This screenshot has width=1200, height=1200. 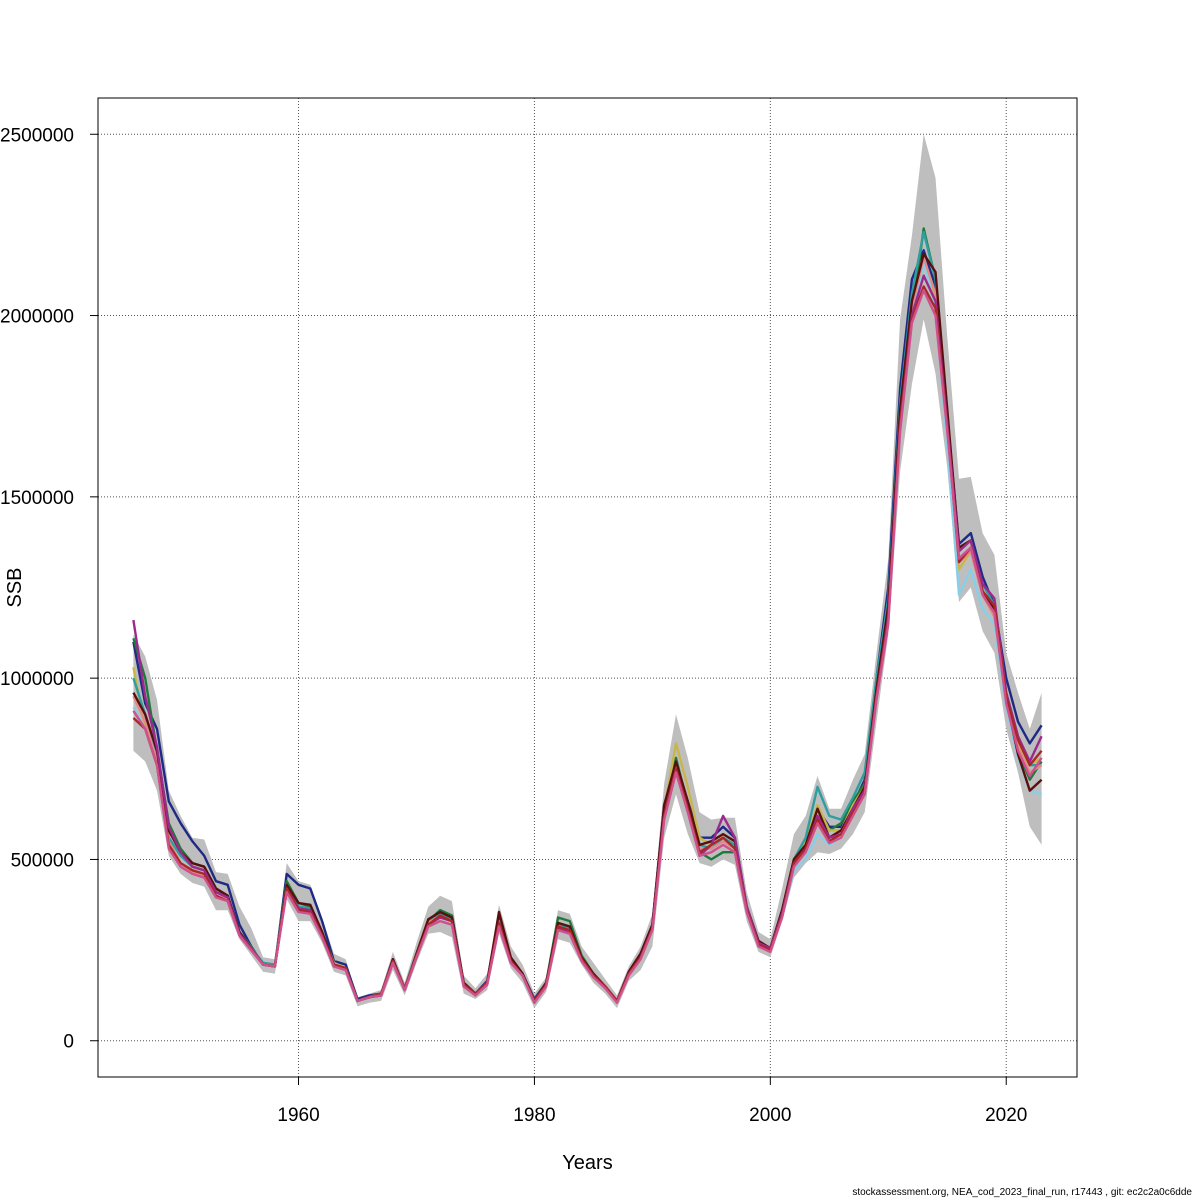 What do you see at coordinates (49, 589) in the screenshot?
I see `y-axis: 0 500000 1000000 1500000 2000000 2500000` at bounding box center [49, 589].